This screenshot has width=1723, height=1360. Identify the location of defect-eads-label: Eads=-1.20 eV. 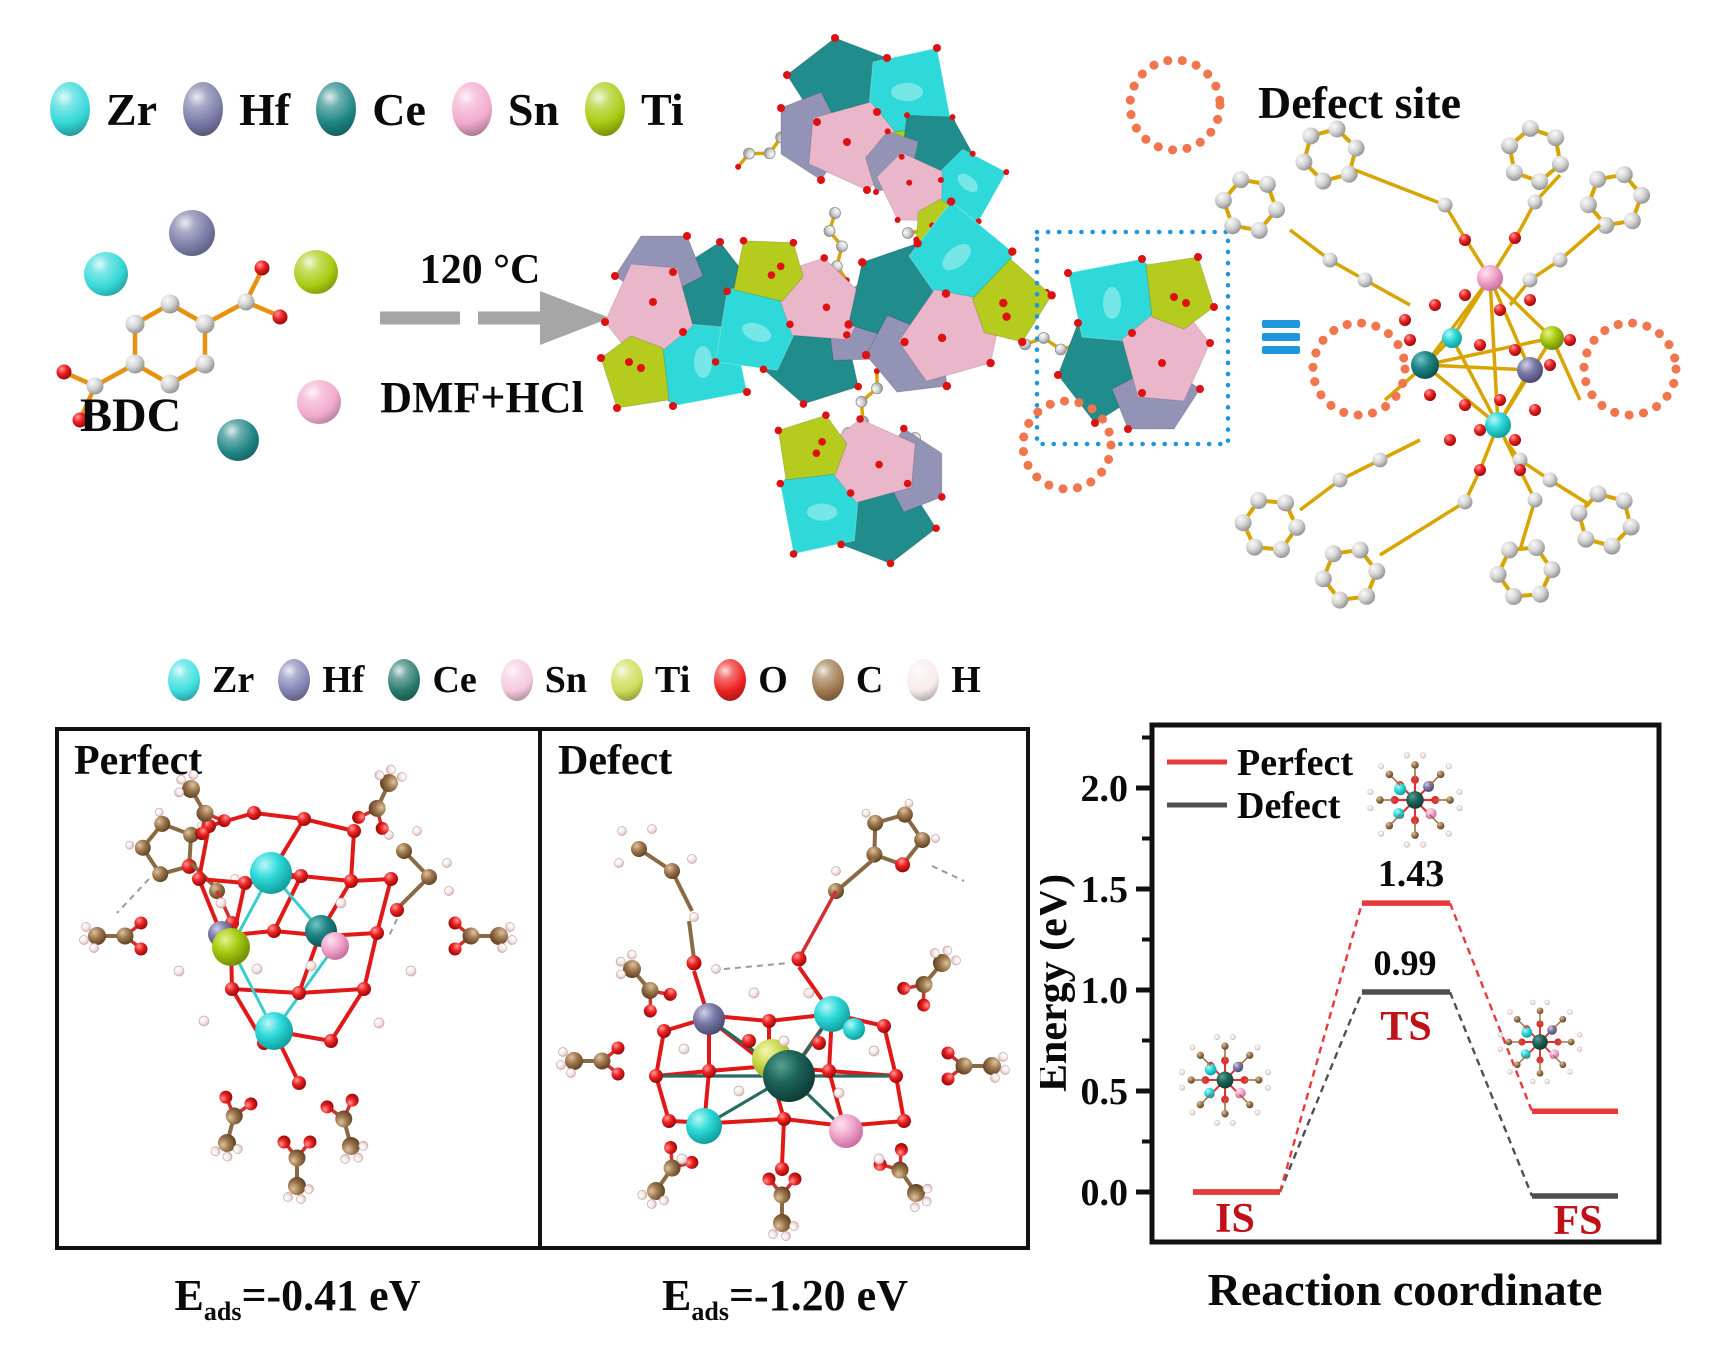
(785, 1298).